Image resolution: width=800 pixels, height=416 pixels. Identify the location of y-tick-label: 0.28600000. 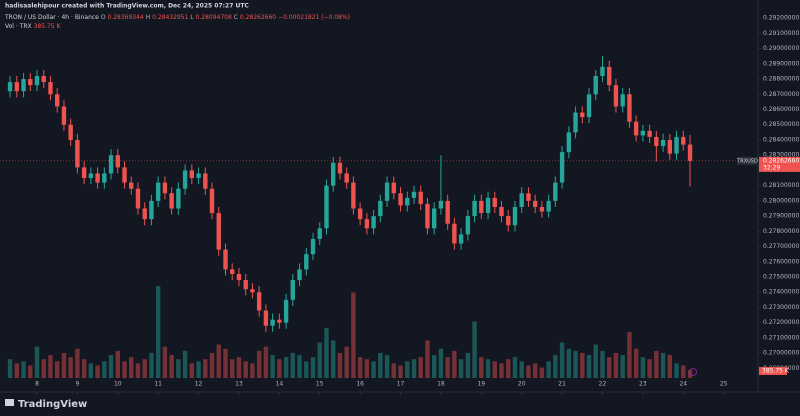
(781, 109).